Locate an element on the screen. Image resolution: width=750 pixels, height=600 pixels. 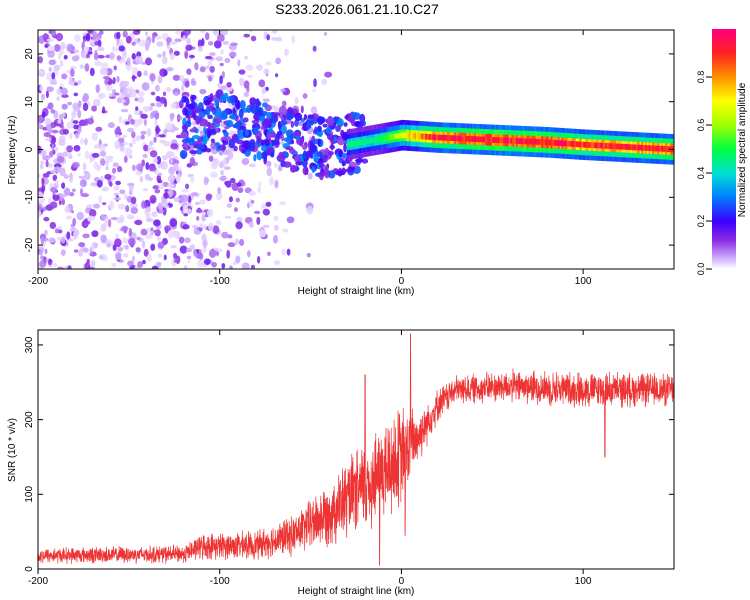
colorbar-tick-label: 0.2 is located at coordinates (701, 221).